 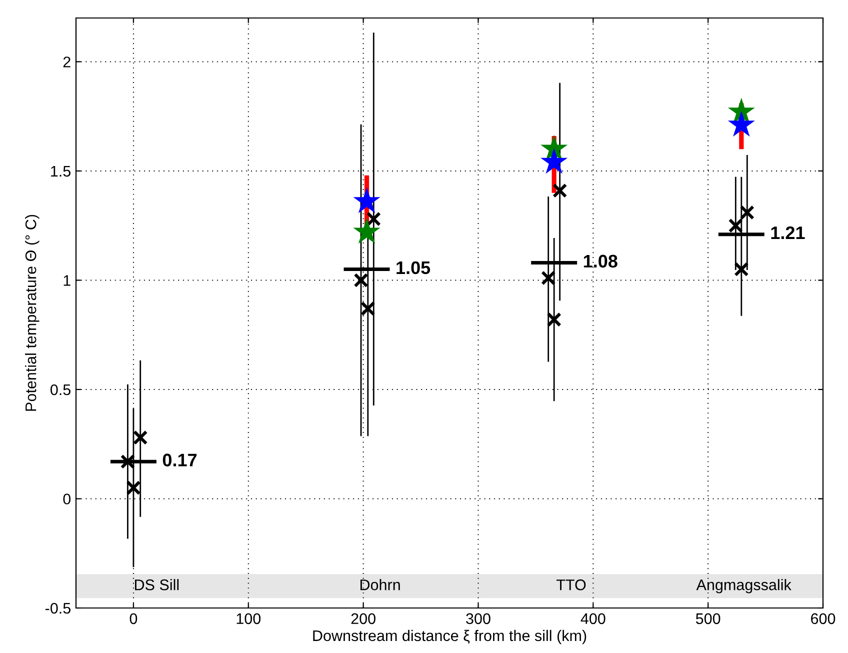 I want to click on x-tick-label: 100, so click(x=248, y=618).